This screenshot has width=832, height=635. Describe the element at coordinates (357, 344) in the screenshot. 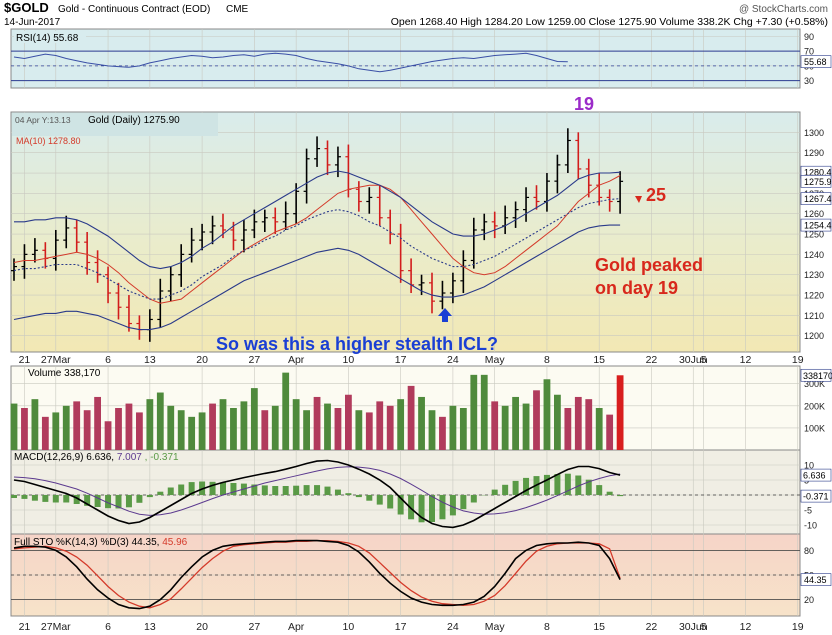

I see `stealth-icl-question: So was this a higher stealth ICL?` at that location.